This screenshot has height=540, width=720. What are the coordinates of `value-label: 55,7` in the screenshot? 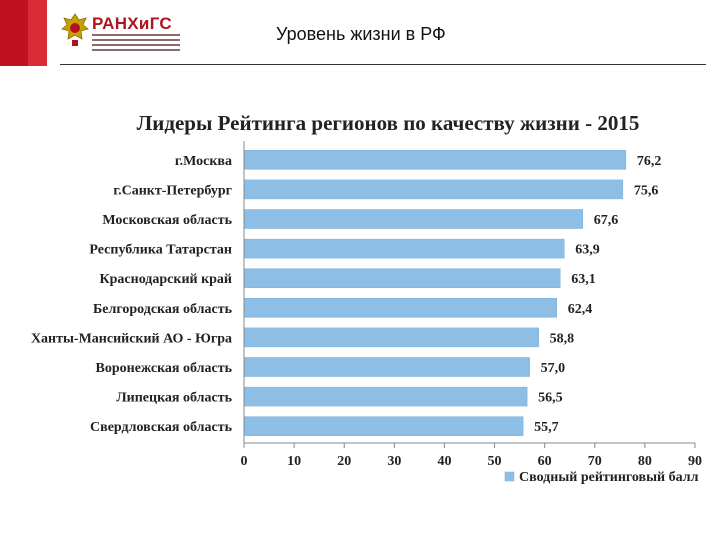 It's located at (546, 427).